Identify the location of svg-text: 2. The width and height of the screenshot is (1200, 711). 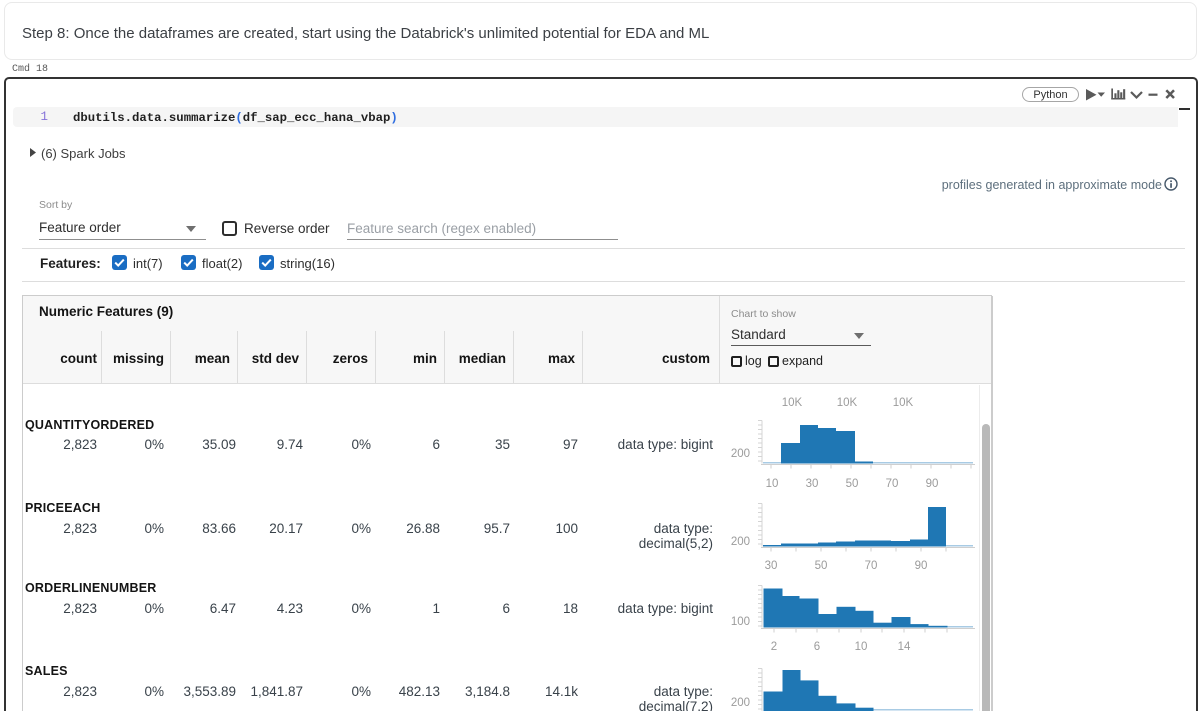
(774, 647).